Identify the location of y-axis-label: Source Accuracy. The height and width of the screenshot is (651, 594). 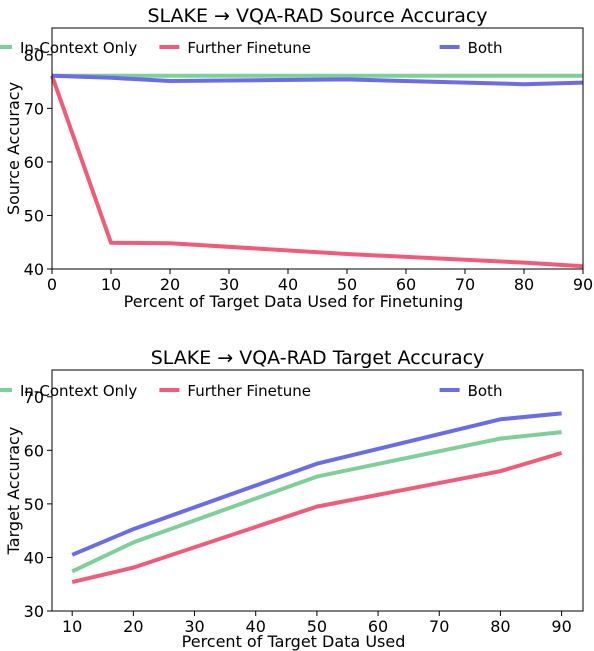
(13, 148).